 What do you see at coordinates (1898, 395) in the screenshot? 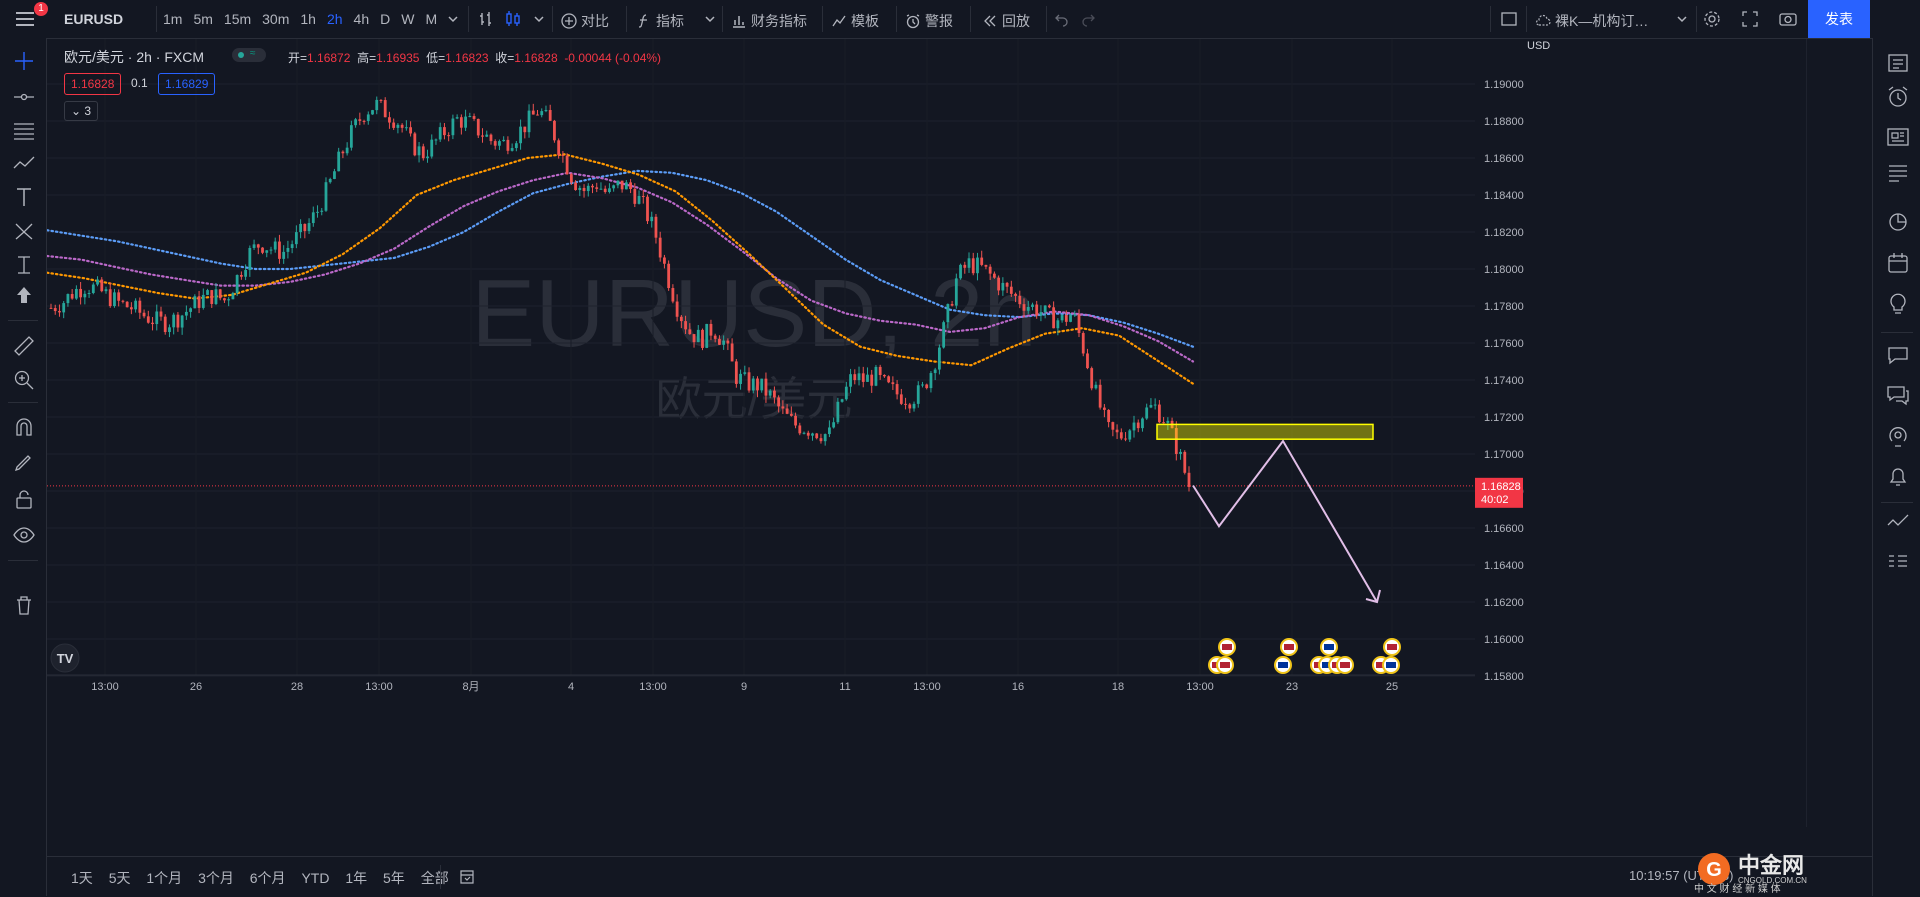
I see `messages-icon` at bounding box center [1898, 395].